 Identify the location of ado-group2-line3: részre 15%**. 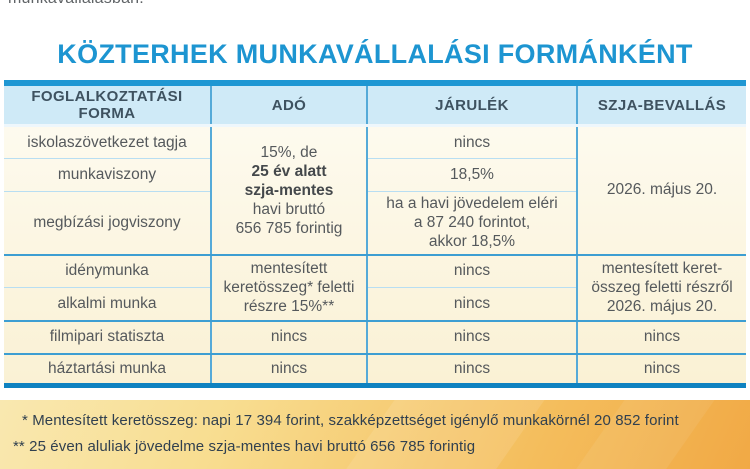
(289, 306).